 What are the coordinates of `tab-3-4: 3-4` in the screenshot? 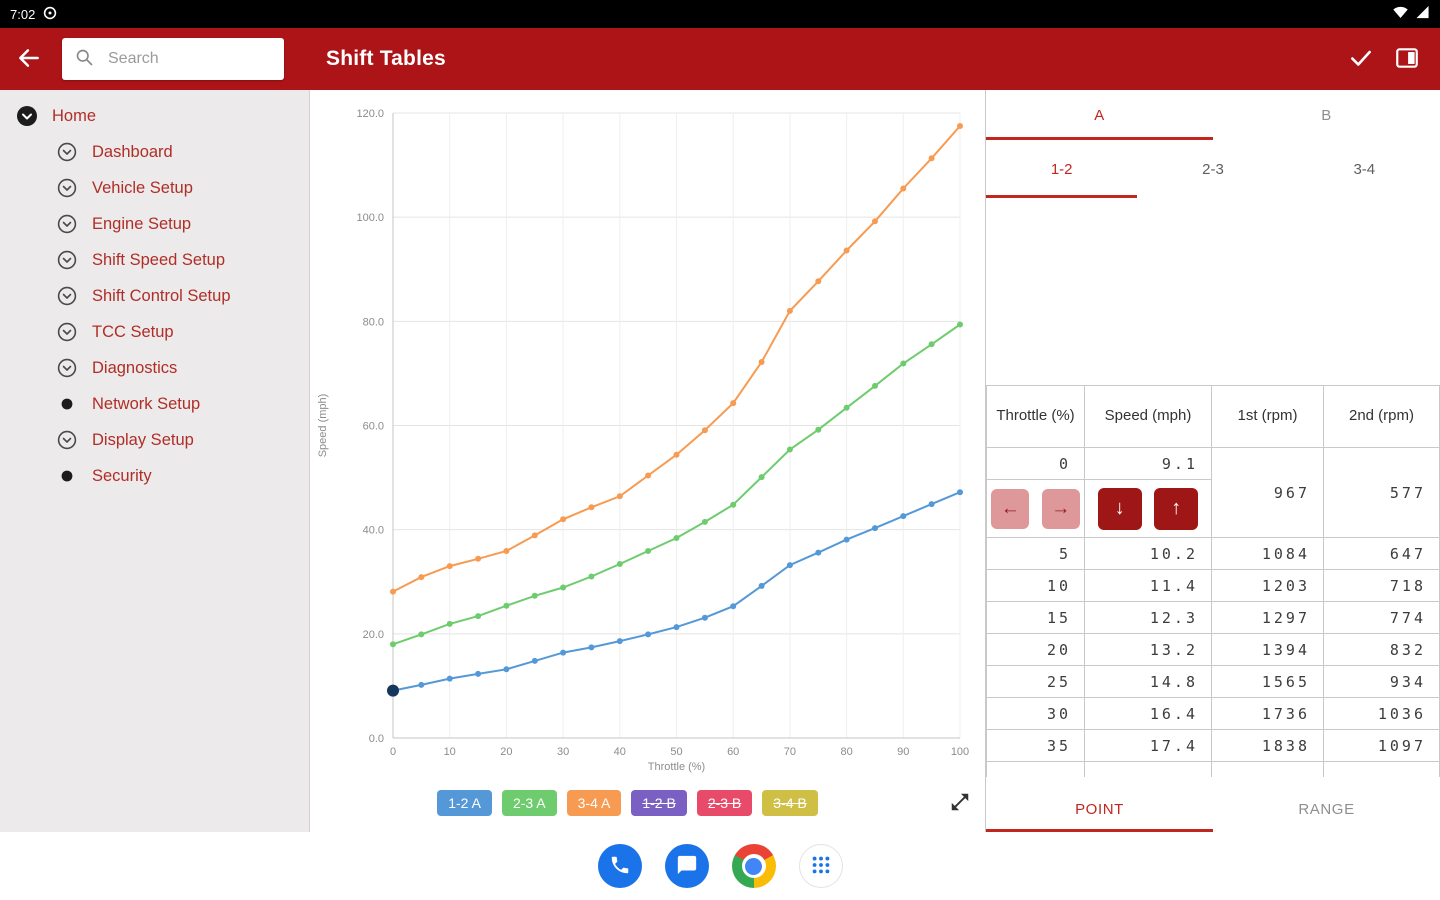 It's located at (1364, 169).